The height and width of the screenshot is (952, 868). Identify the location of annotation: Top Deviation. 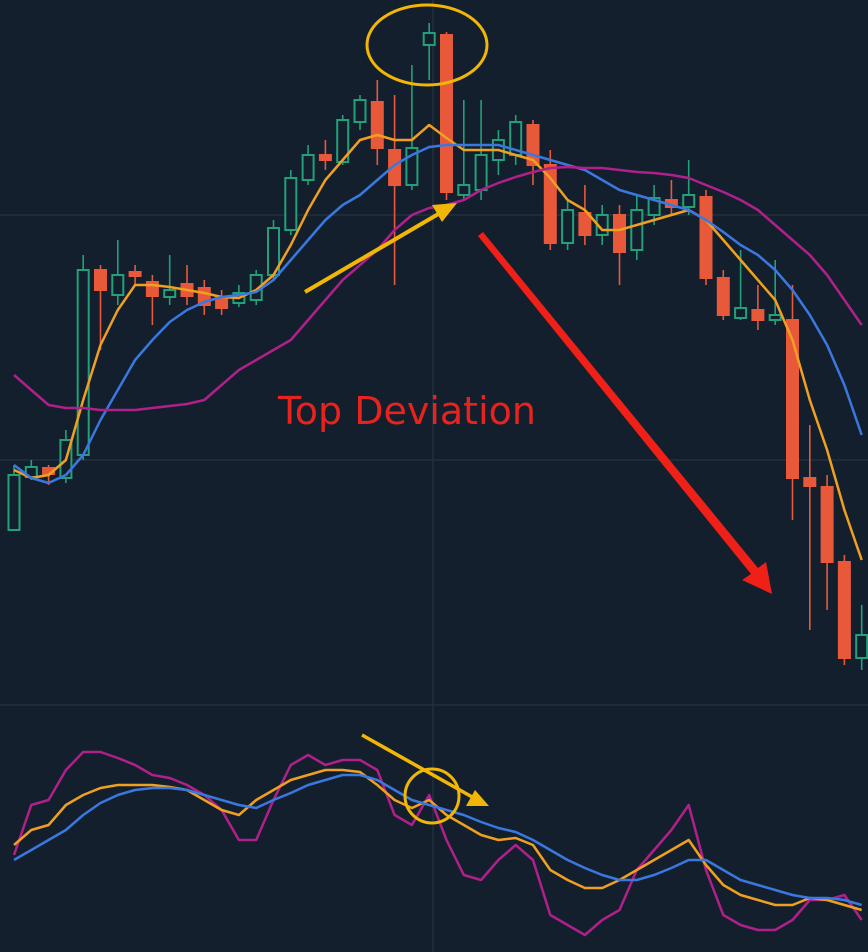
(406, 411).